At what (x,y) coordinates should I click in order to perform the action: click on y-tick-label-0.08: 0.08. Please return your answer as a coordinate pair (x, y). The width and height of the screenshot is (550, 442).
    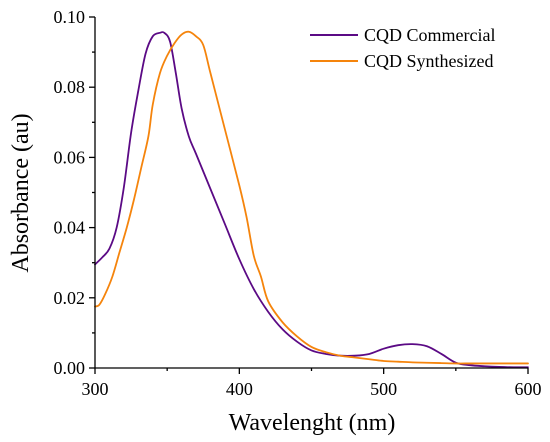
    Looking at the image, I should click on (70, 87).